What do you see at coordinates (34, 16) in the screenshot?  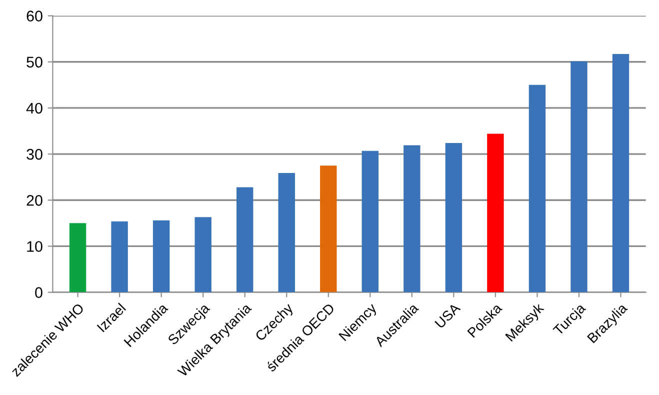 I see `y-tick-label: 60` at bounding box center [34, 16].